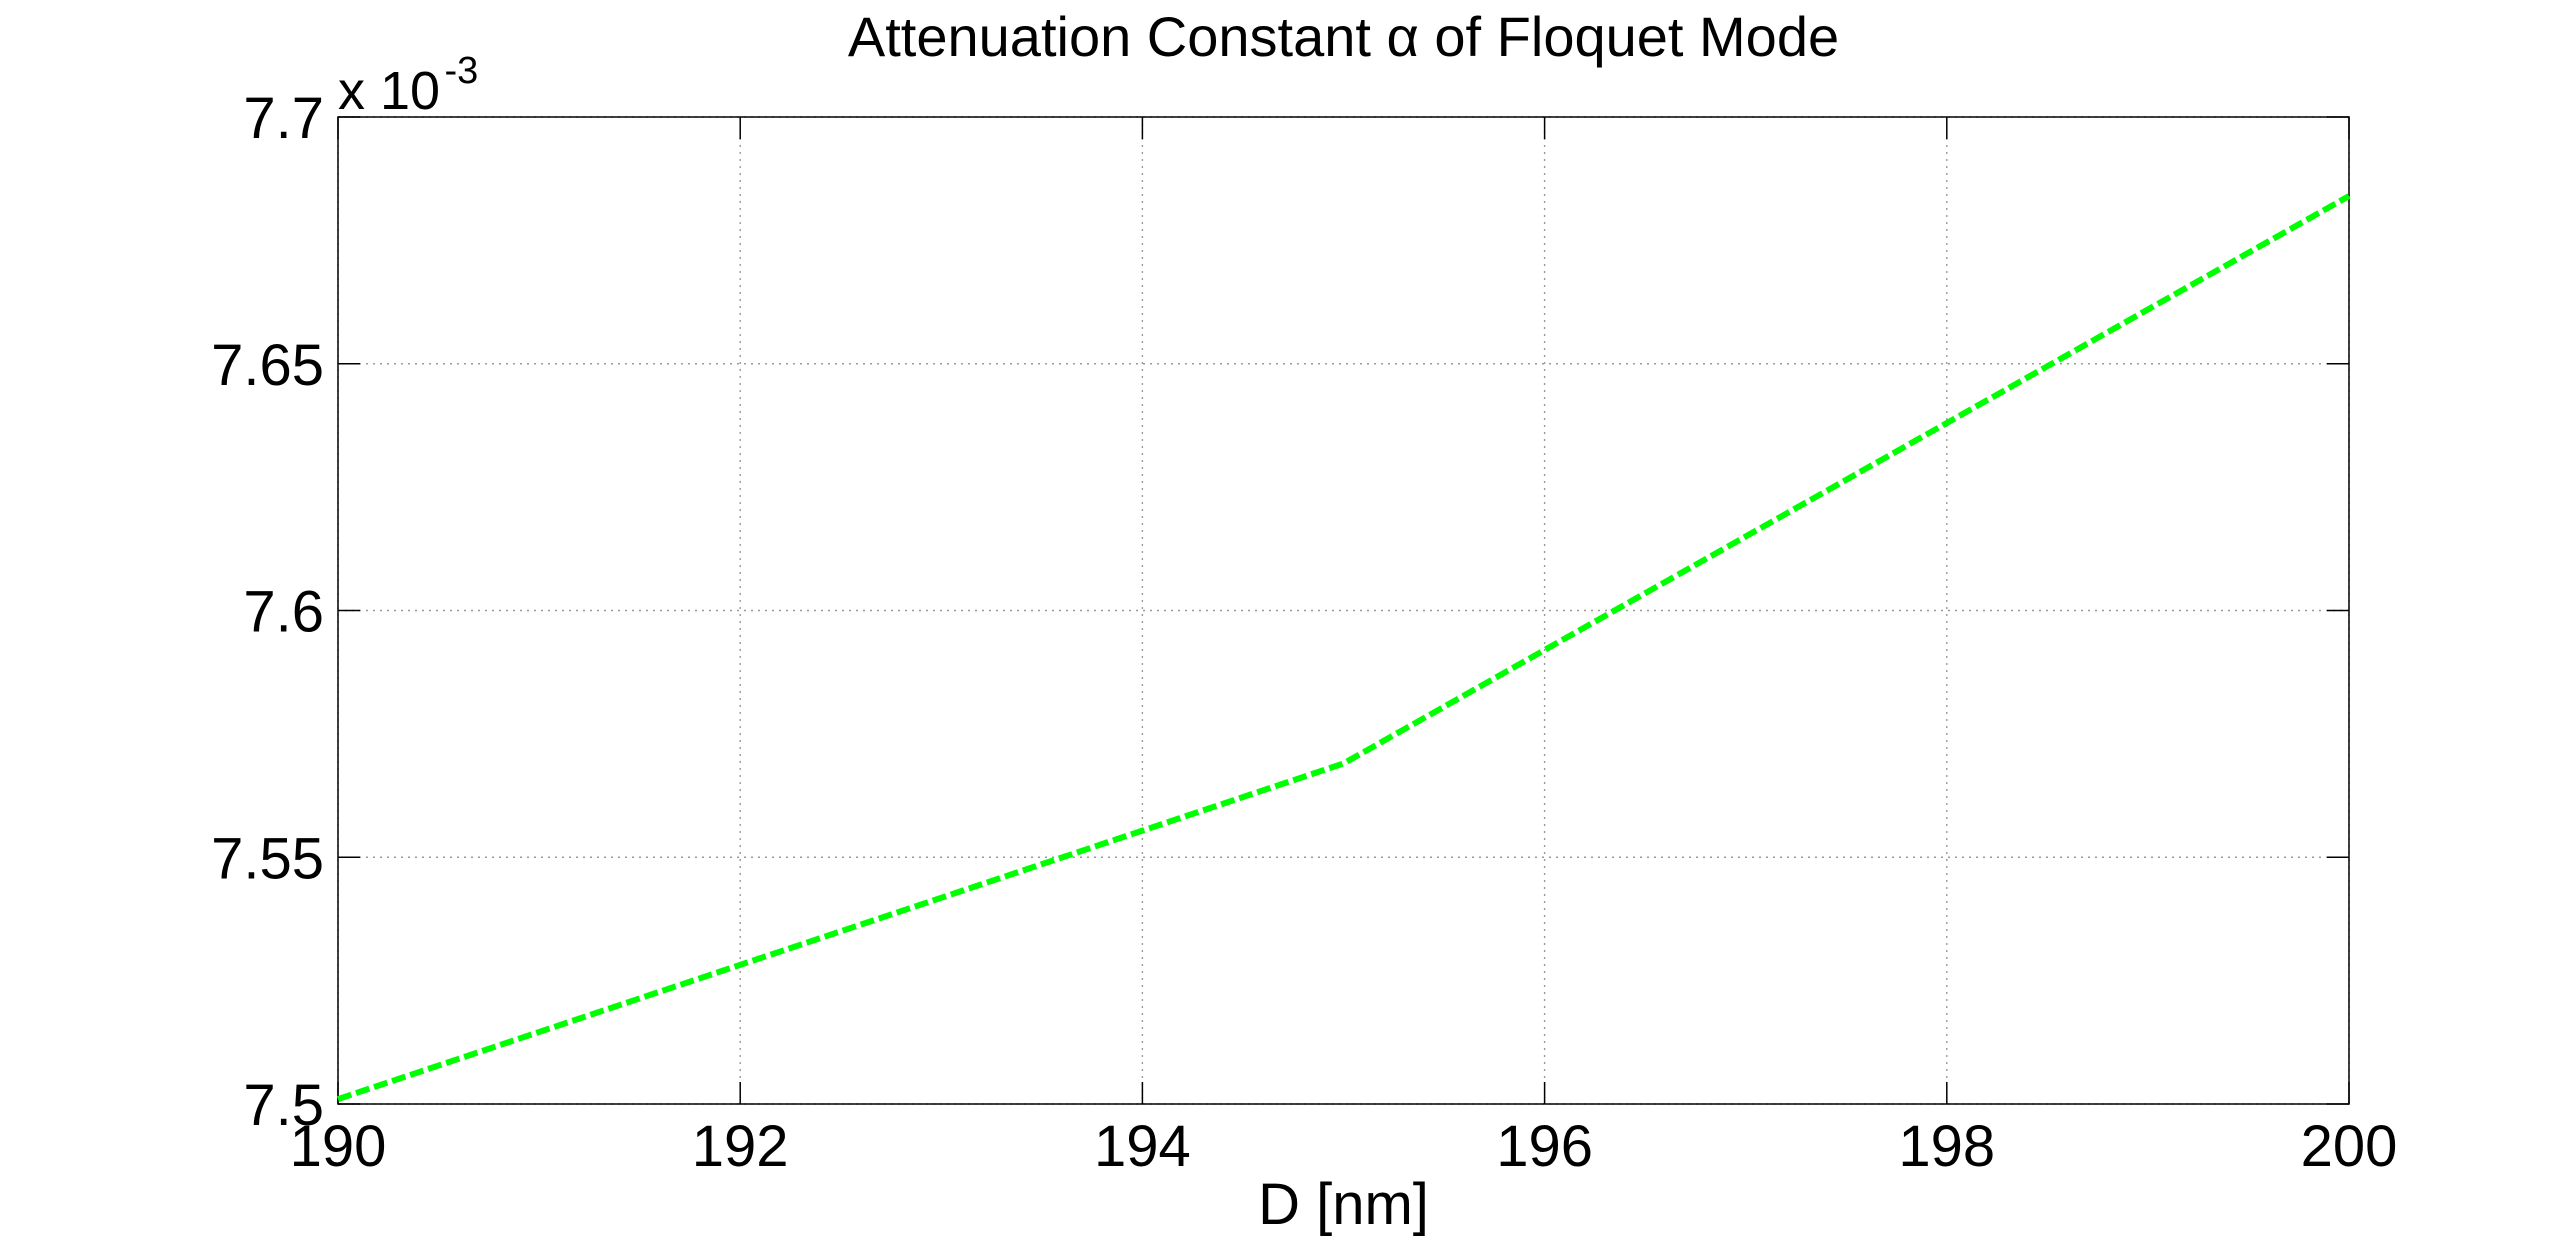 This screenshot has height=1242, width=2560. Describe the element at coordinates (267, 365) in the screenshot. I see `y-tick-label: 7.65` at that location.